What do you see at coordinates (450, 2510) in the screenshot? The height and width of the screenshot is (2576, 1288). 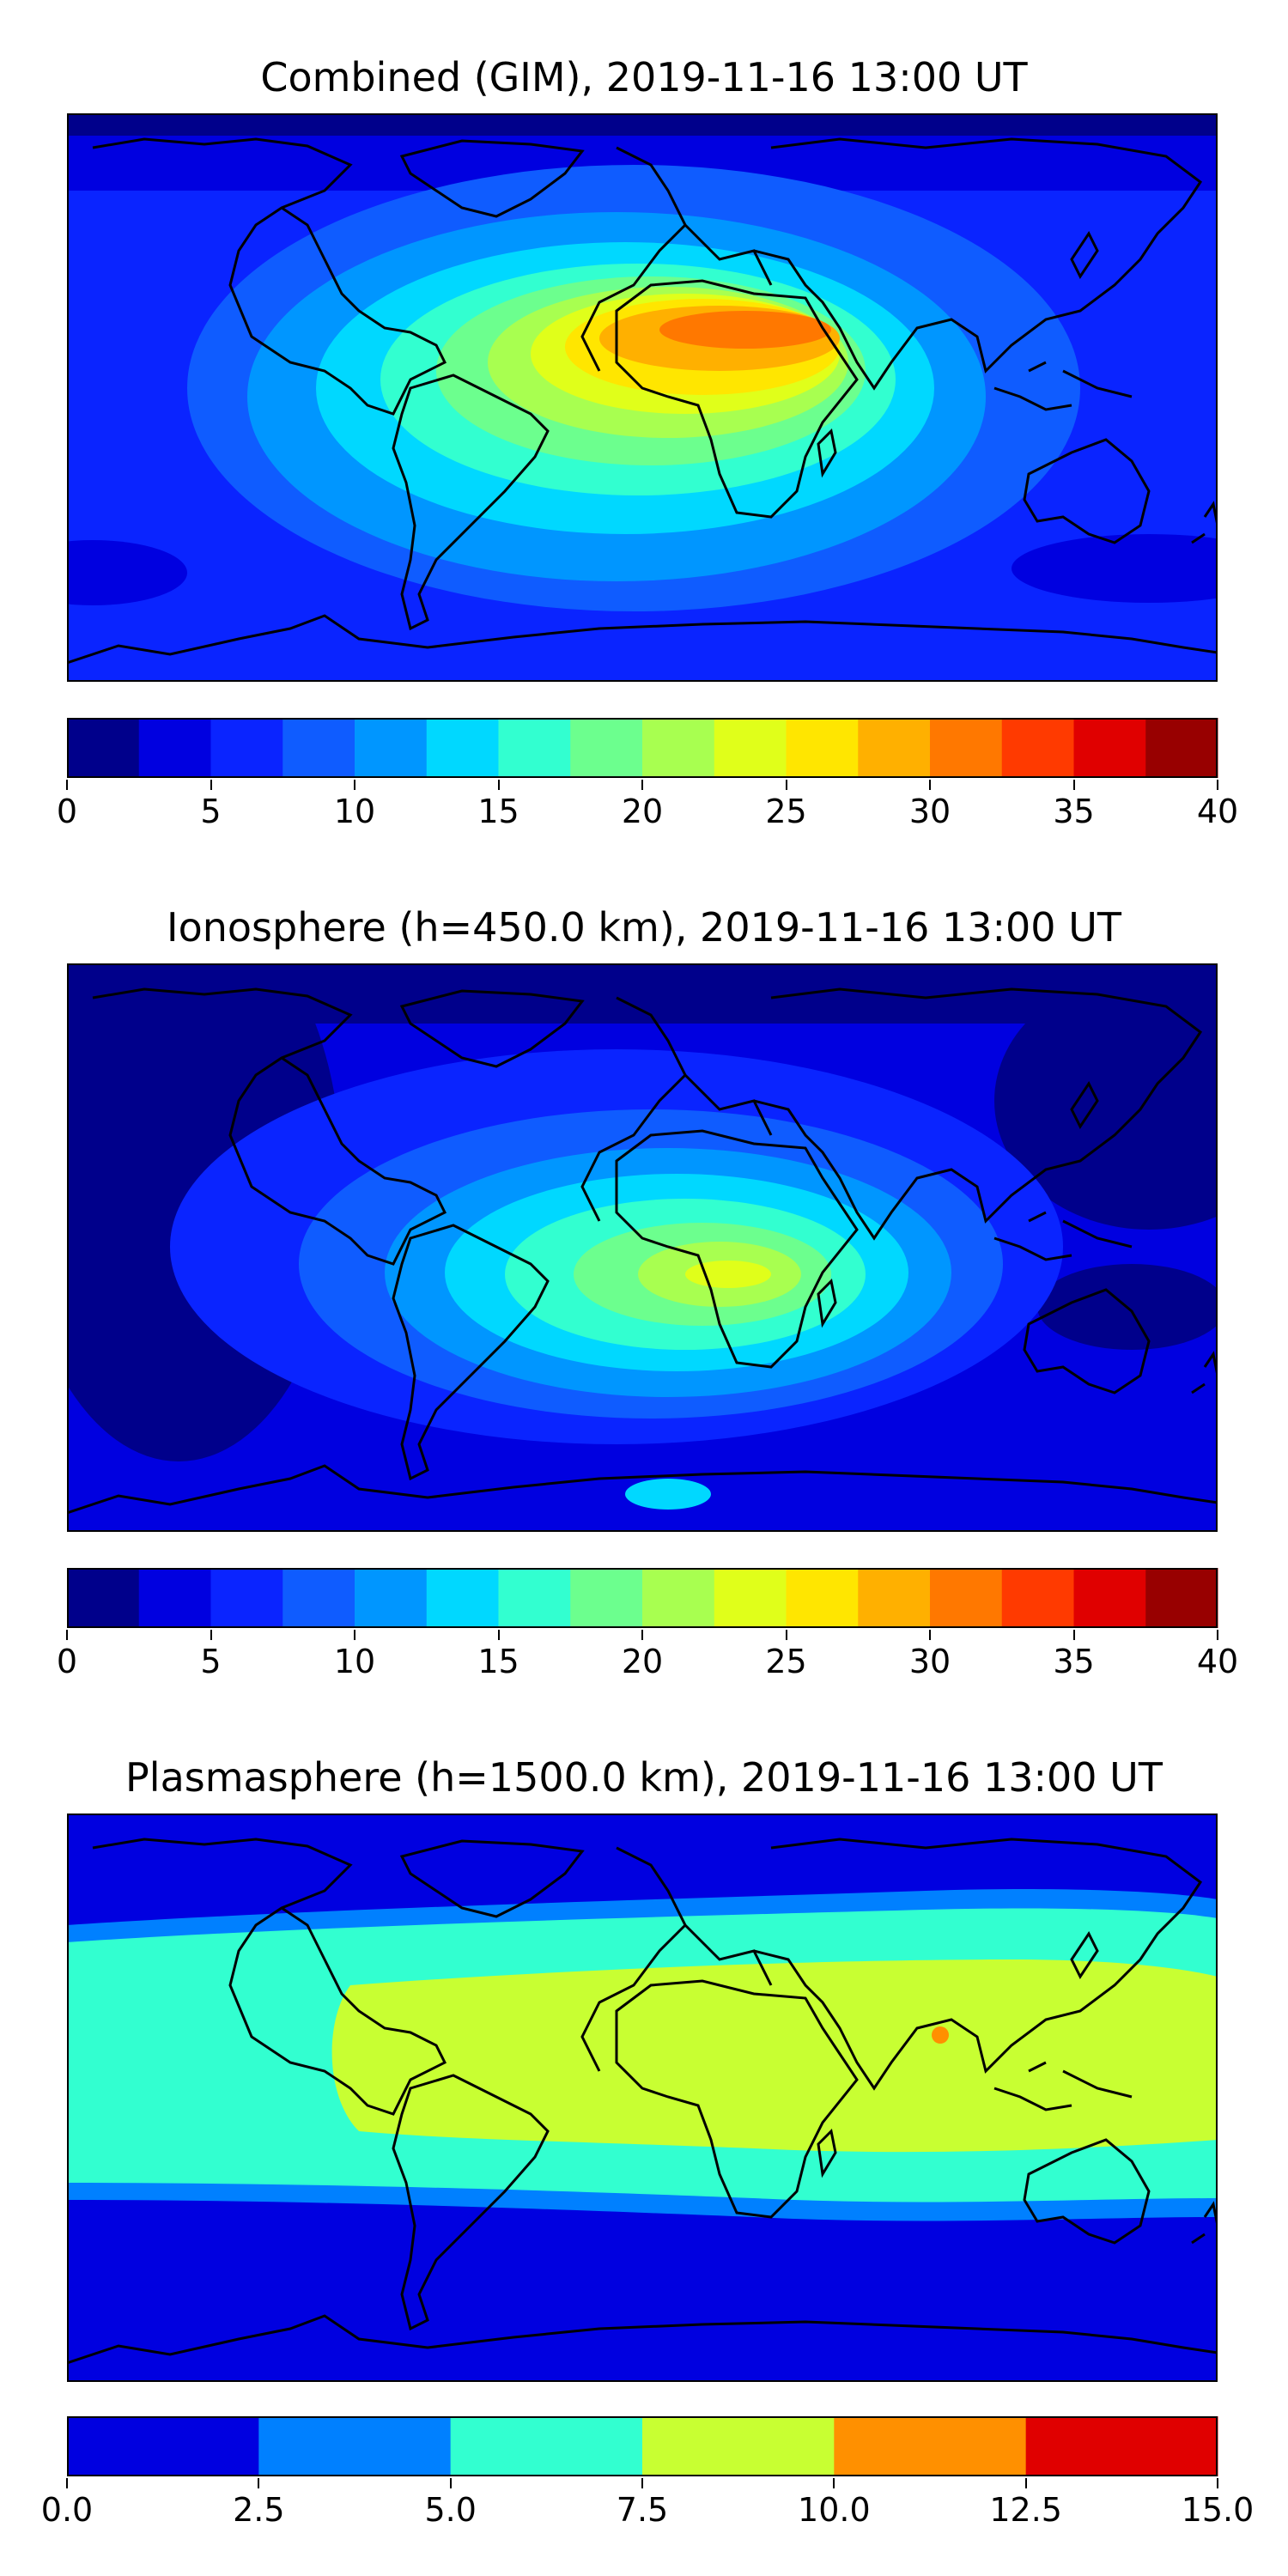 I see `colorbar-tick-label: 5.0` at bounding box center [450, 2510].